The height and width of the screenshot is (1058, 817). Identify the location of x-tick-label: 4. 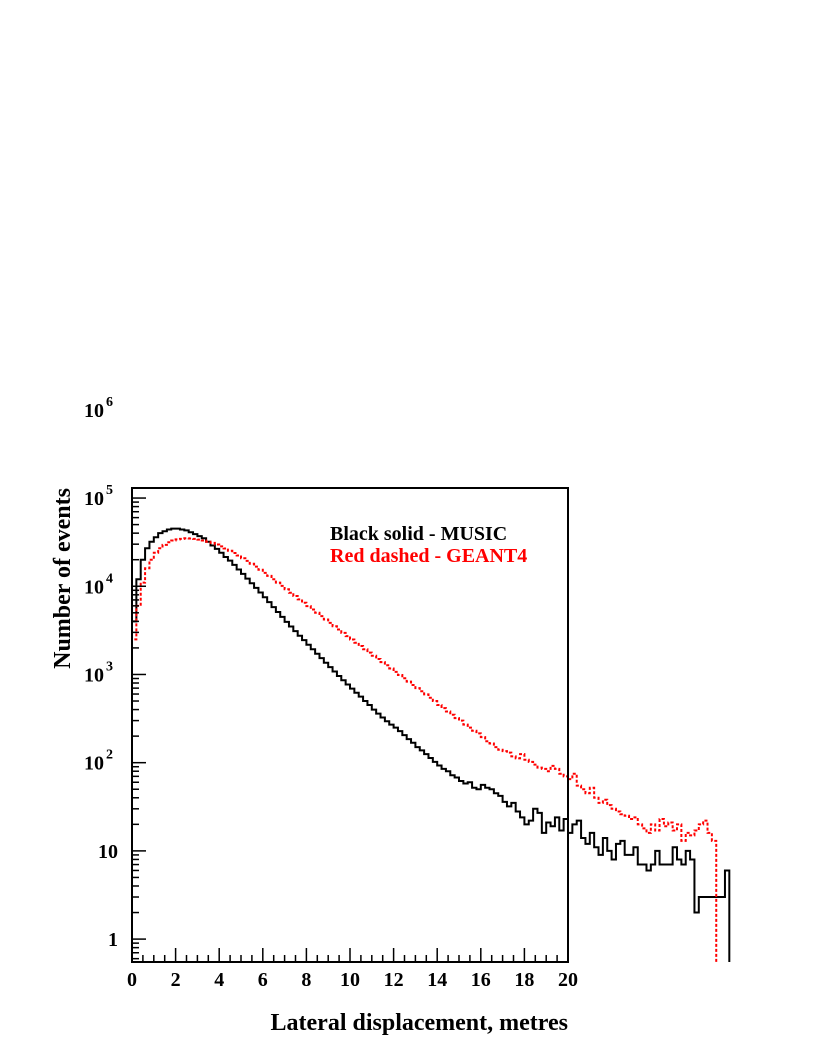
(219, 980).